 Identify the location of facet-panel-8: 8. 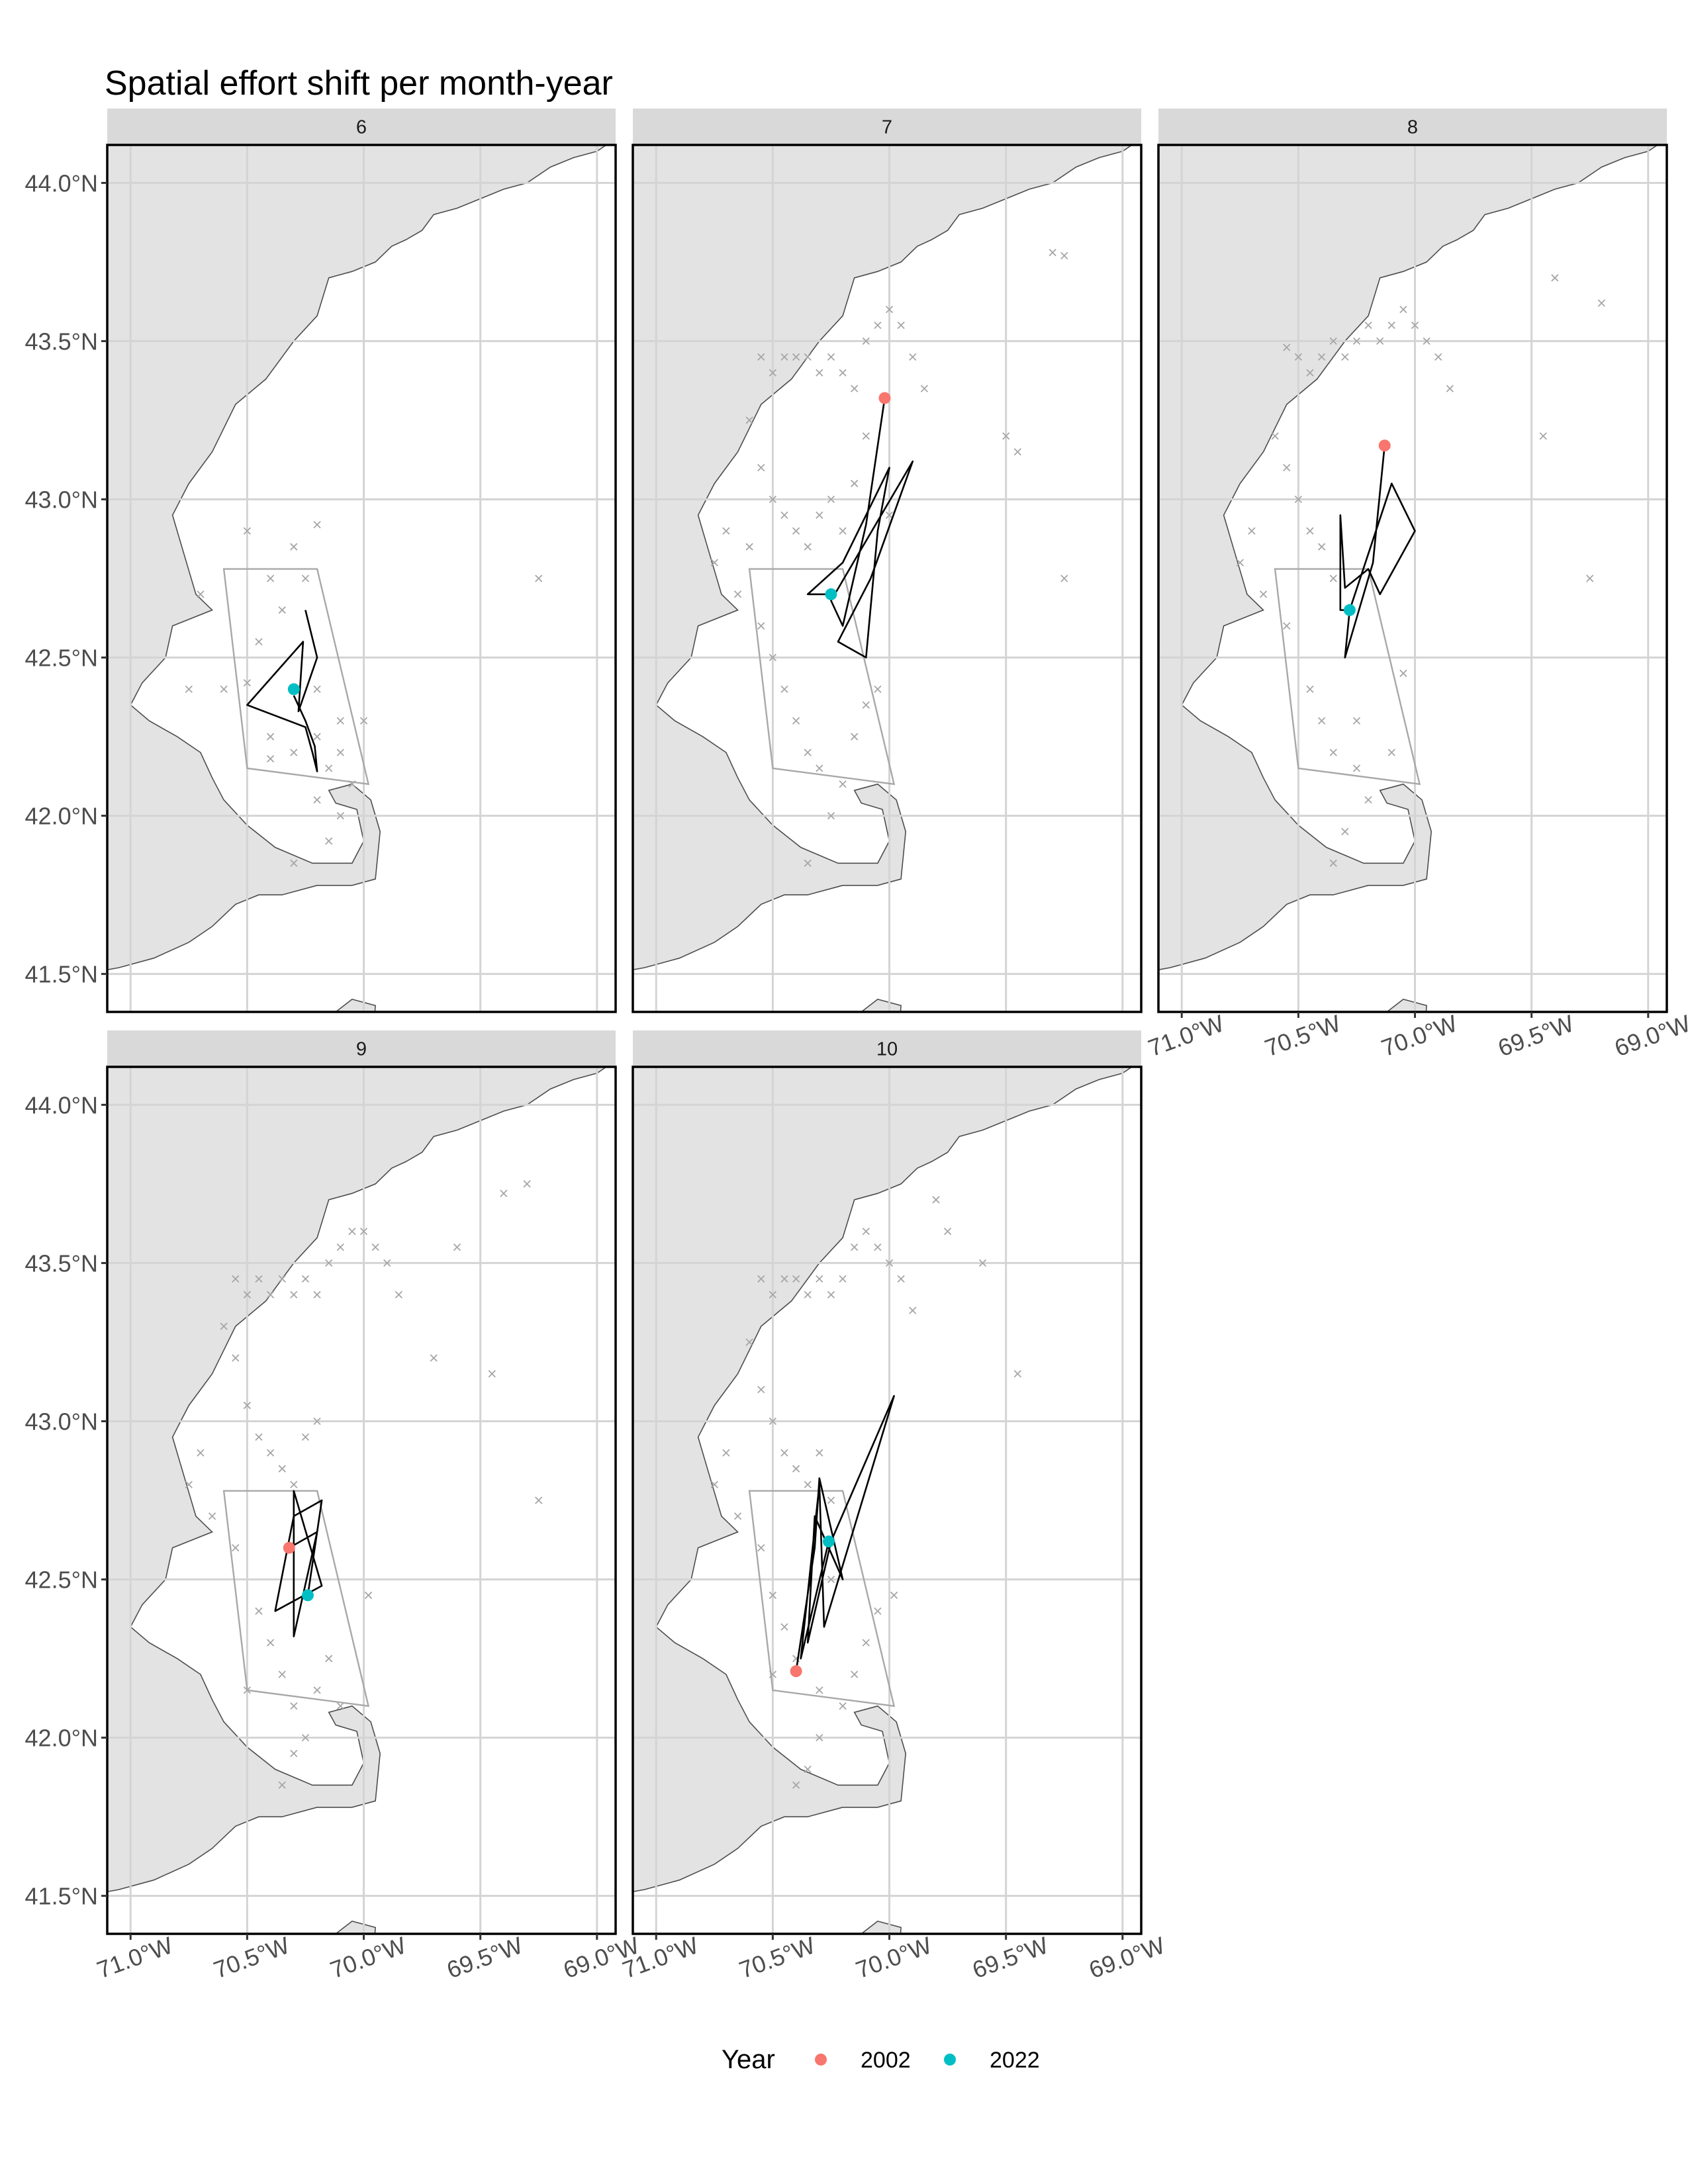
(1412, 561).